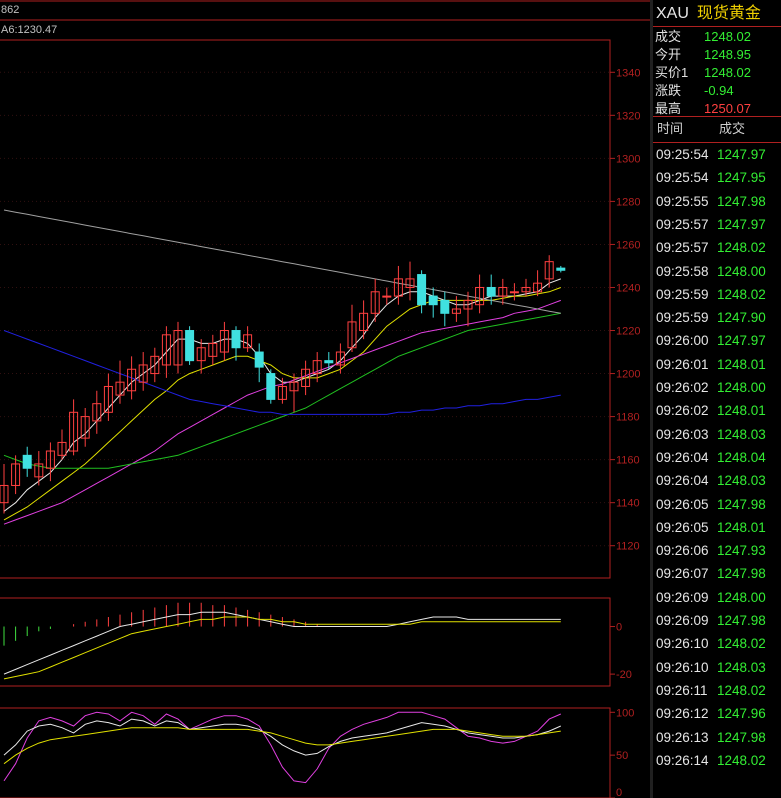 The image size is (781, 798). What do you see at coordinates (717, 668) in the screenshot?
I see `tick-row: 09:26:10 1248.03` at bounding box center [717, 668].